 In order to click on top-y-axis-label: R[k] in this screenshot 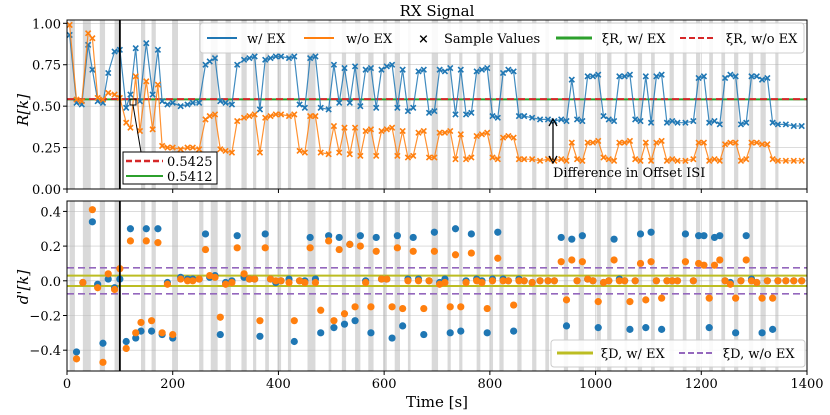, I will do `click(23, 110)`.